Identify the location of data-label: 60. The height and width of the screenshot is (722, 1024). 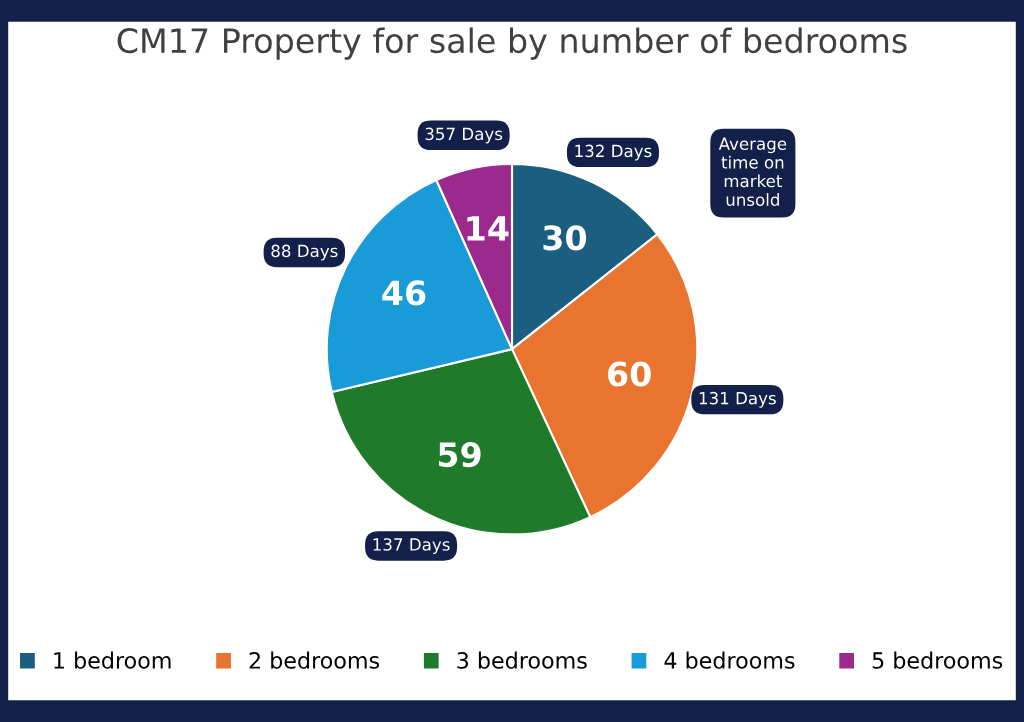
(629, 374).